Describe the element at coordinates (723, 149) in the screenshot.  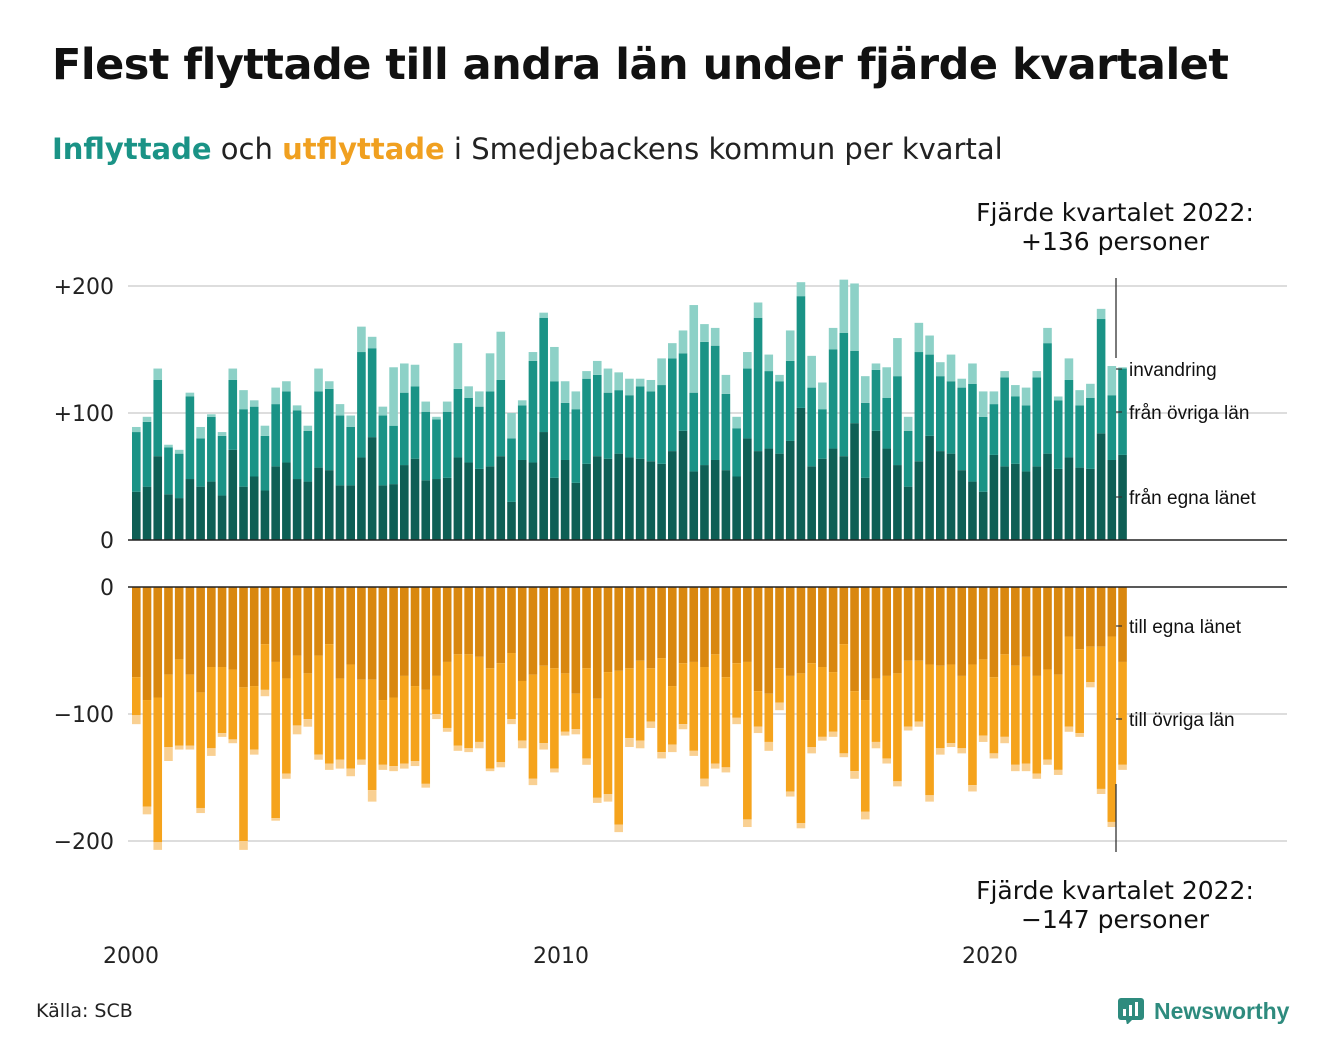
I see `subtitle-rest: i Smedjebackens kommun per kvartal` at that location.